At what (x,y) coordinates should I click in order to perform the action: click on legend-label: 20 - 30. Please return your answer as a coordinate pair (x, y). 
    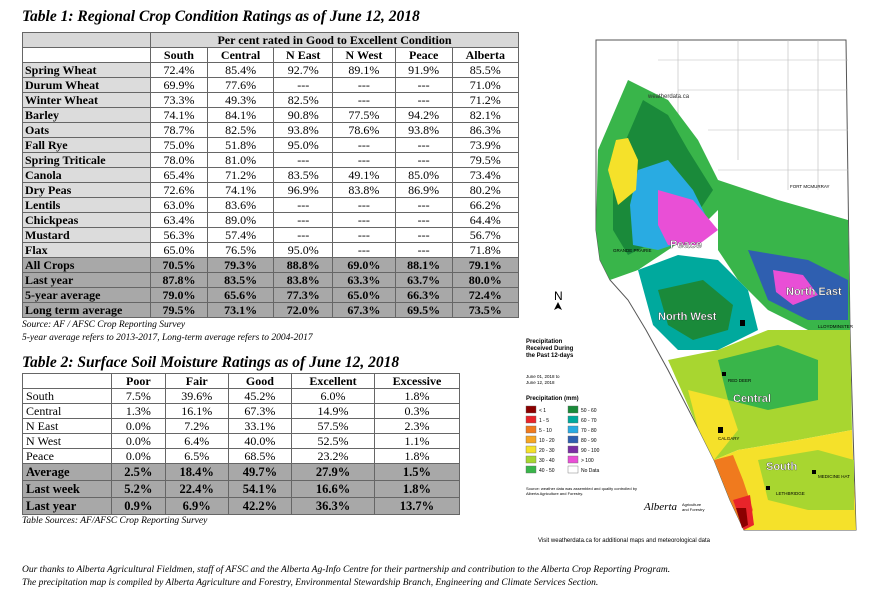
    Looking at the image, I should click on (547, 451).